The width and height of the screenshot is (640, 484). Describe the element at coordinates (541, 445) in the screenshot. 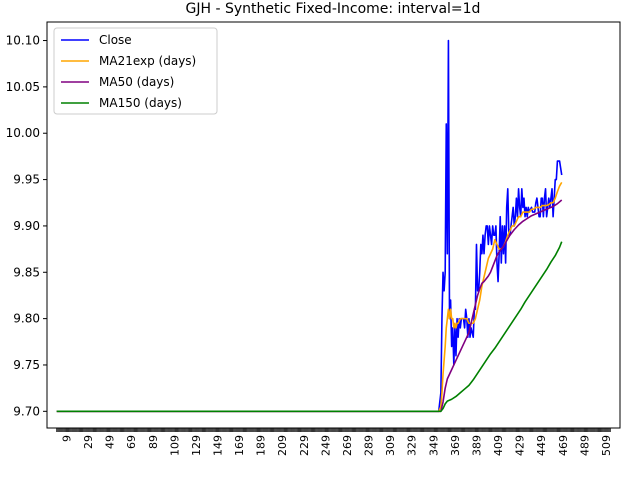

I see `x-tick-label: 449` at that location.